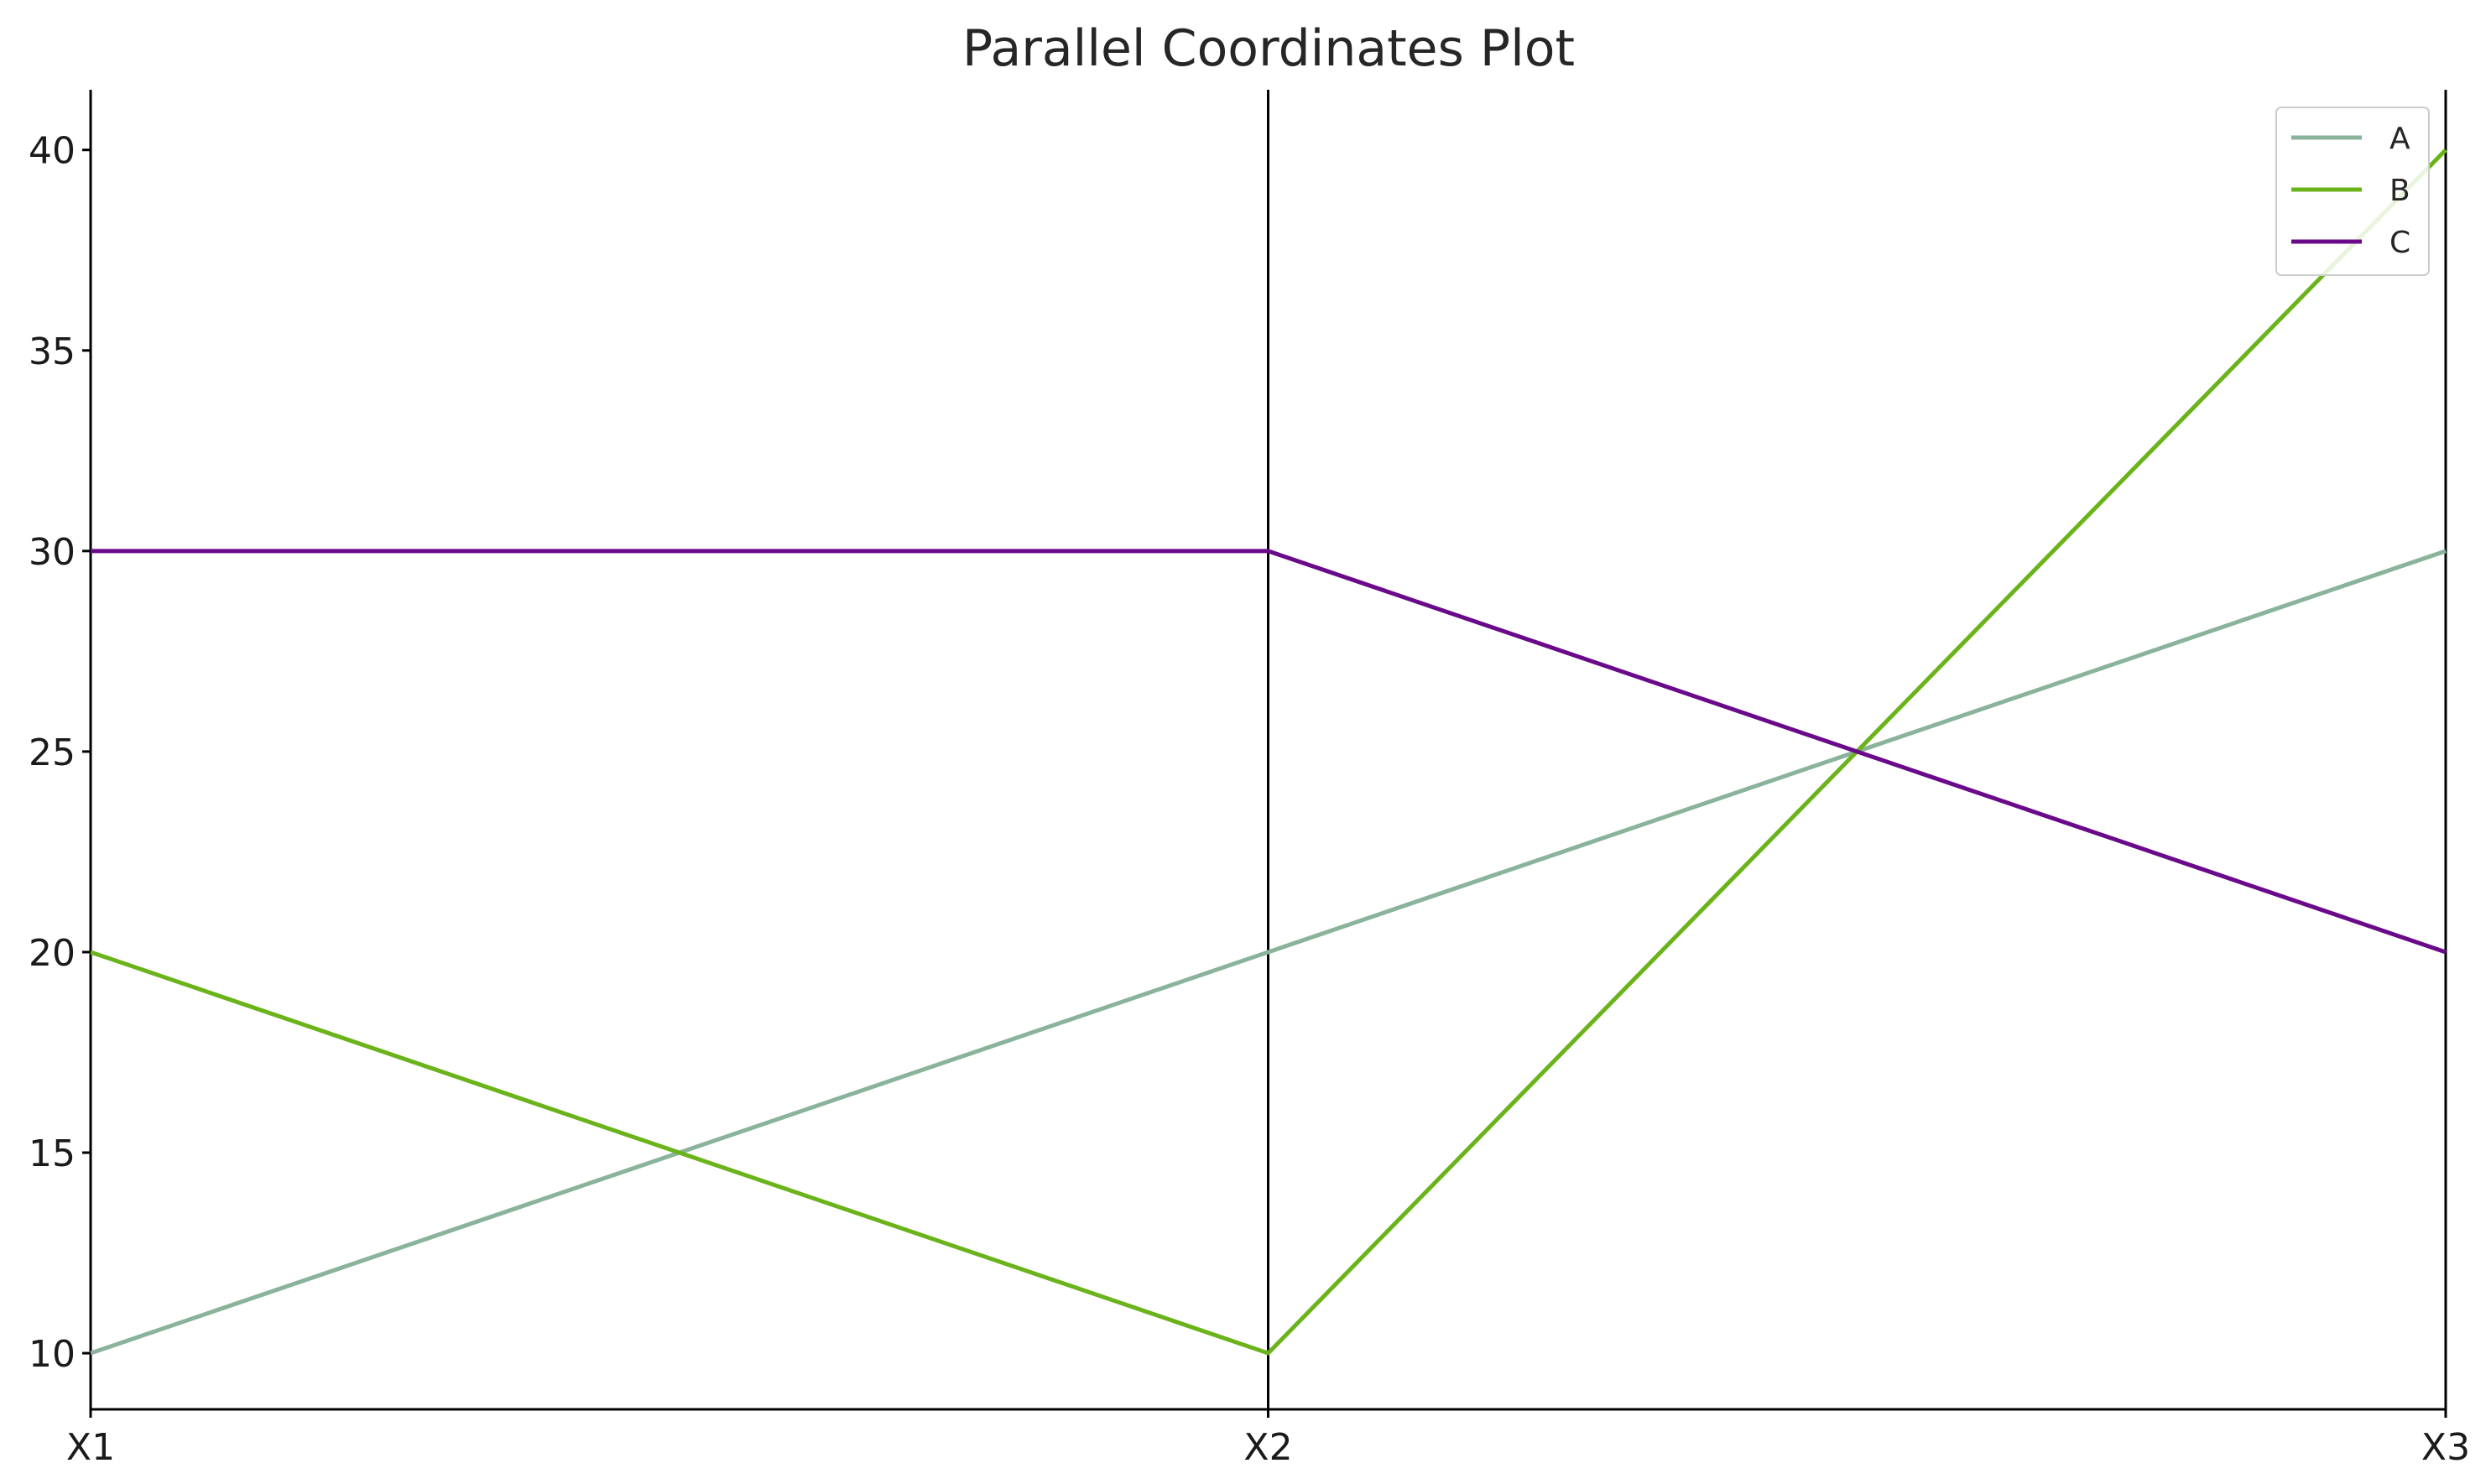 The height and width of the screenshot is (1484, 2491). Describe the element at coordinates (1268, 1447) in the screenshot. I see `x-tick-label-x2: X2` at that location.